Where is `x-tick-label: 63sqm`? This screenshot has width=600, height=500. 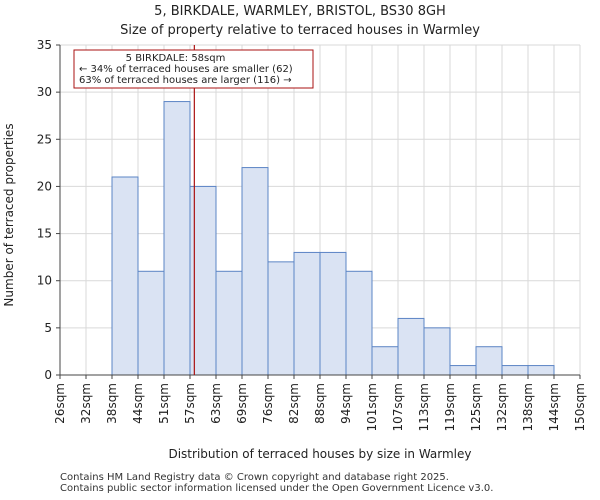 x-tick-label: 63sqm is located at coordinates (216, 403).